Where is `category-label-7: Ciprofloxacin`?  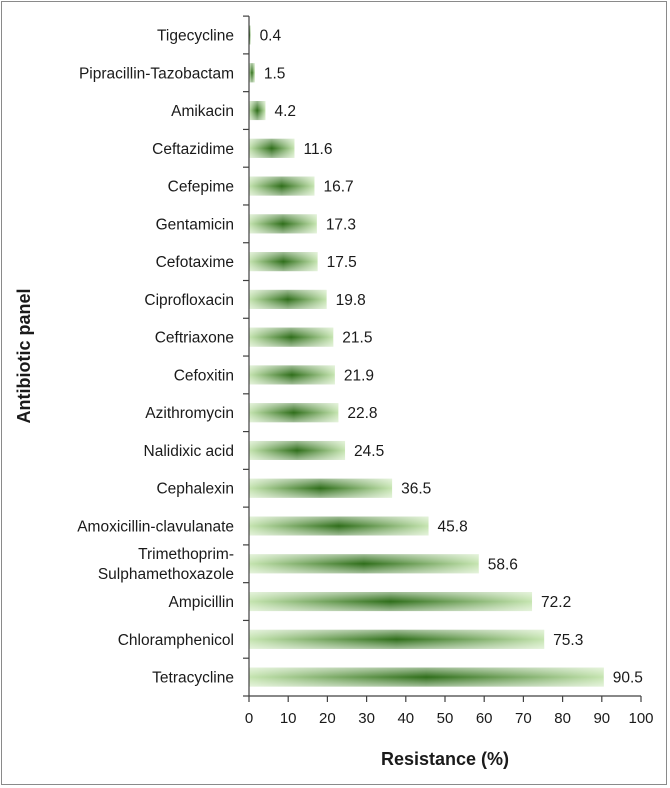
category-label-7: Ciprofloxacin is located at coordinates (189, 300).